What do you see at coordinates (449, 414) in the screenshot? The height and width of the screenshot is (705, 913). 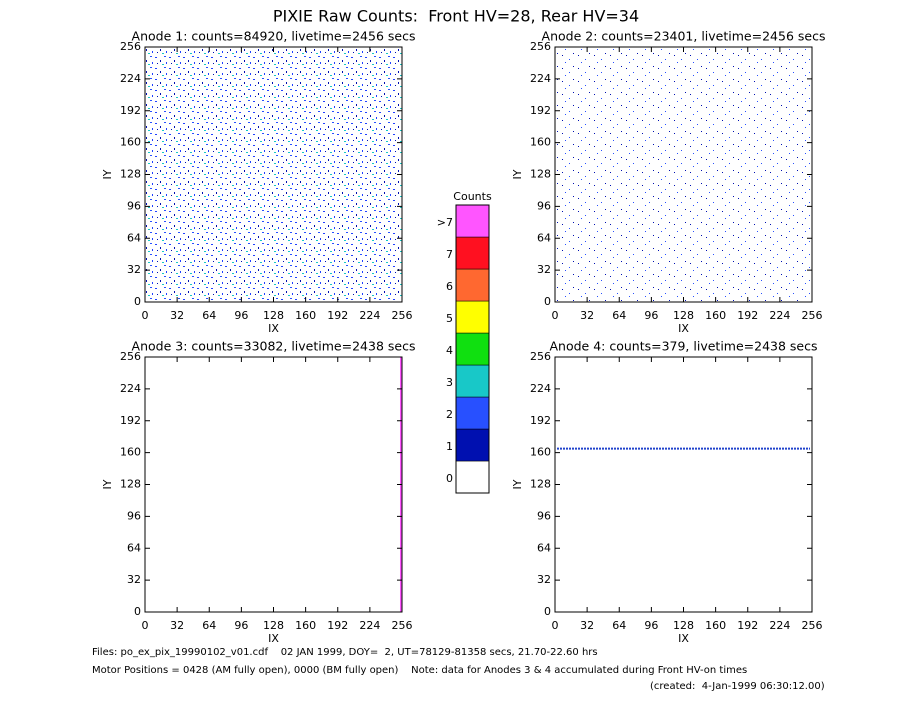 I see `colorbar-label: 2` at bounding box center [449, 414].